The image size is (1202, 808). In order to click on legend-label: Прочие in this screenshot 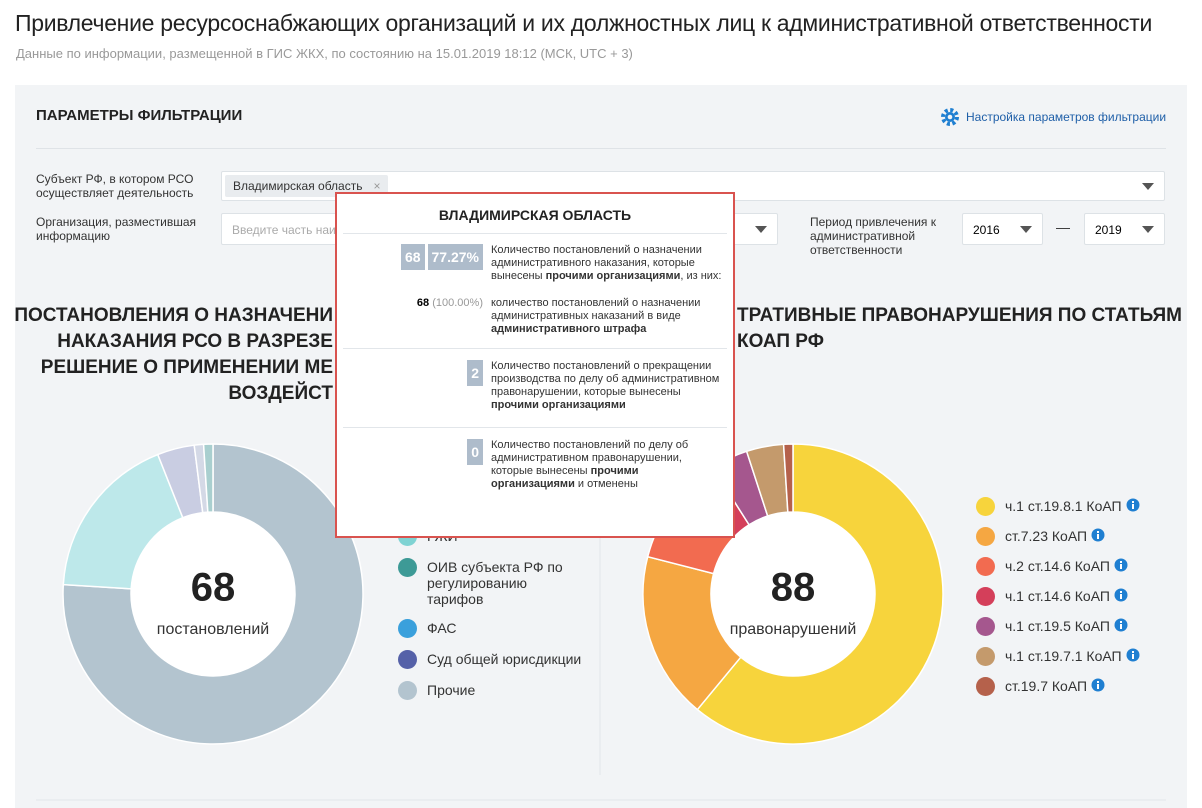, I will do `click(451, 690)`.